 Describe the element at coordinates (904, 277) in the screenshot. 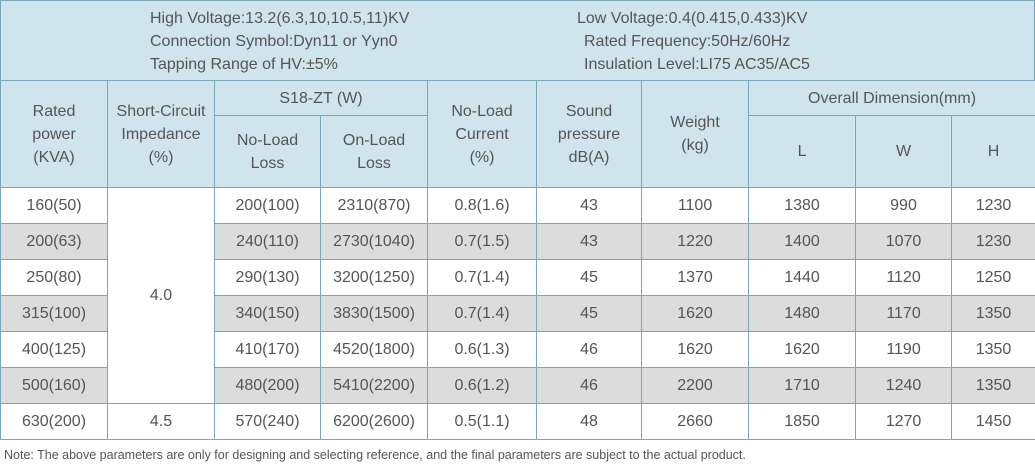

I see `cell-width: 1120` at that location.